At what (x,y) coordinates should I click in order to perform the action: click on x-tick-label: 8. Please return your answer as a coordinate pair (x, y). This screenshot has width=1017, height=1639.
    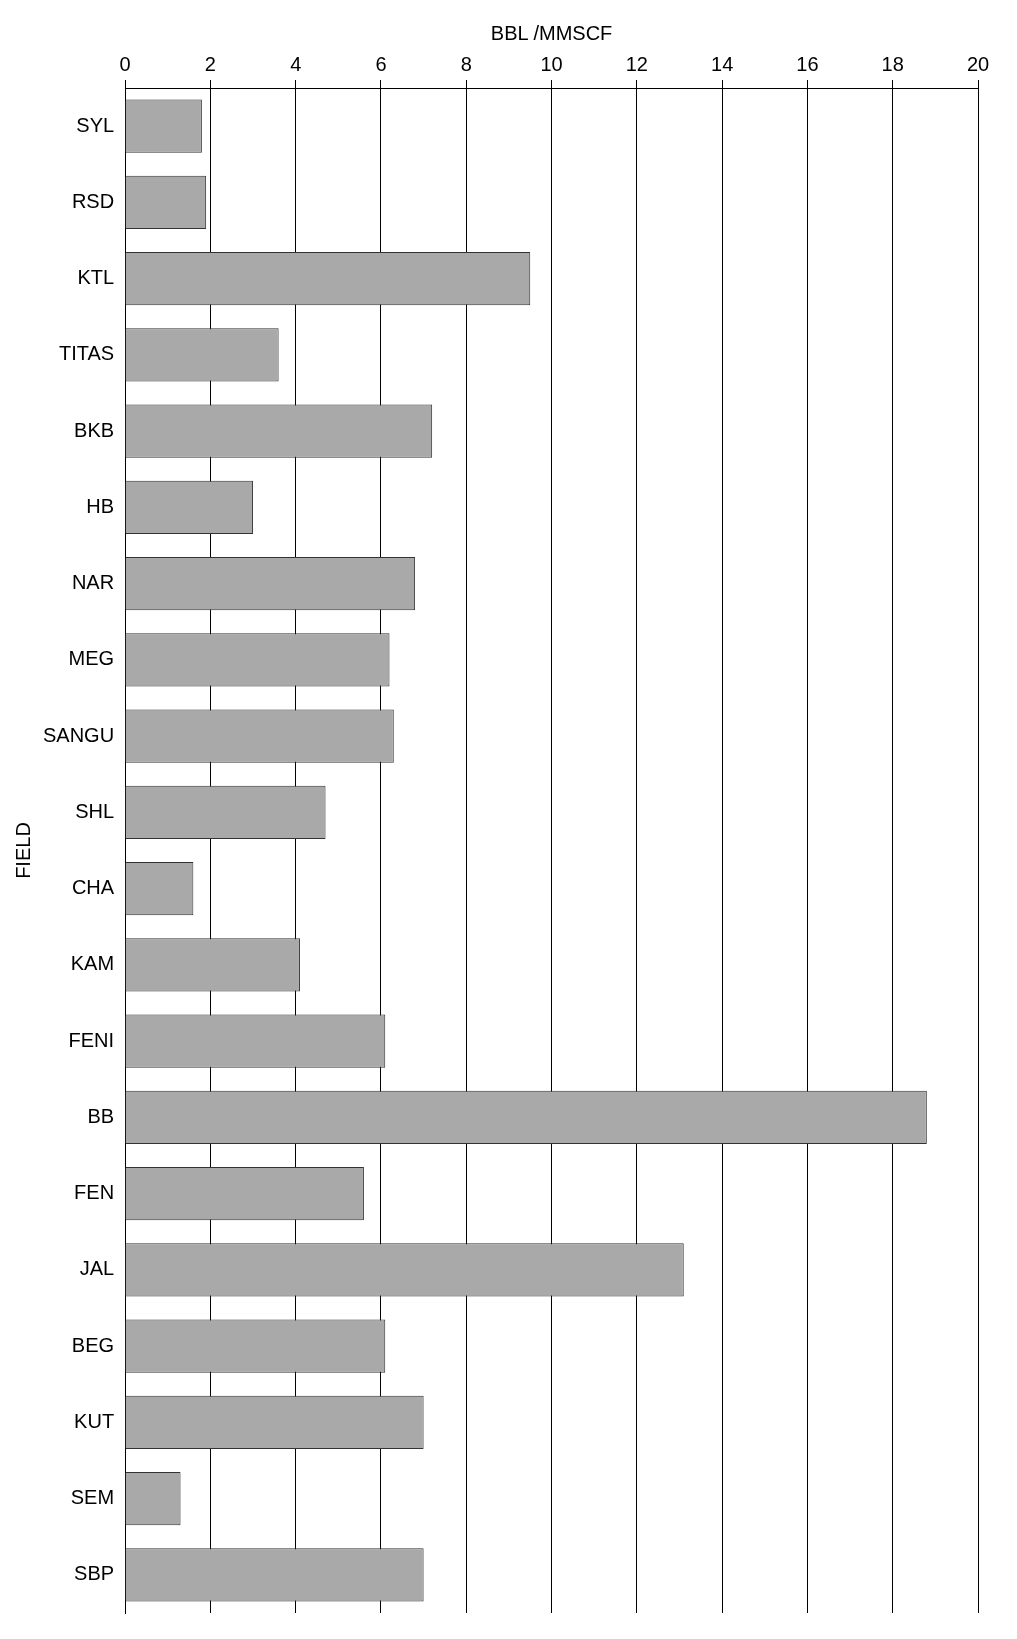
    Looking at the image, I should click on (466, 63).